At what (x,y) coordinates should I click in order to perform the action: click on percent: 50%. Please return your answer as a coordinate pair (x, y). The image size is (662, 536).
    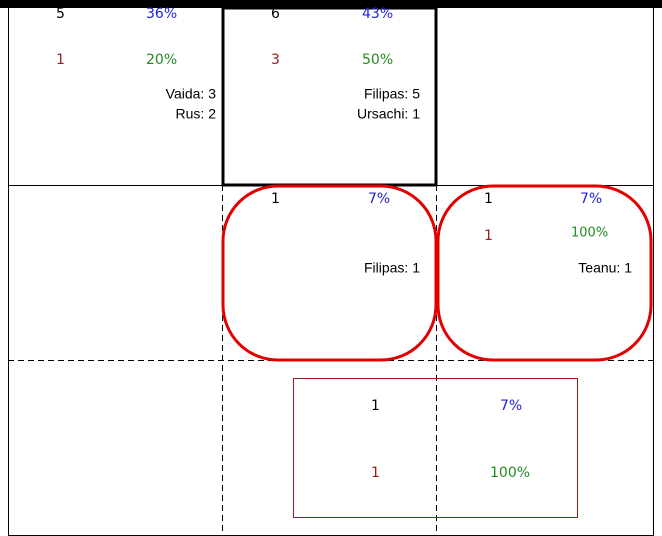
    Looking at the image, I should click on (377, 60).